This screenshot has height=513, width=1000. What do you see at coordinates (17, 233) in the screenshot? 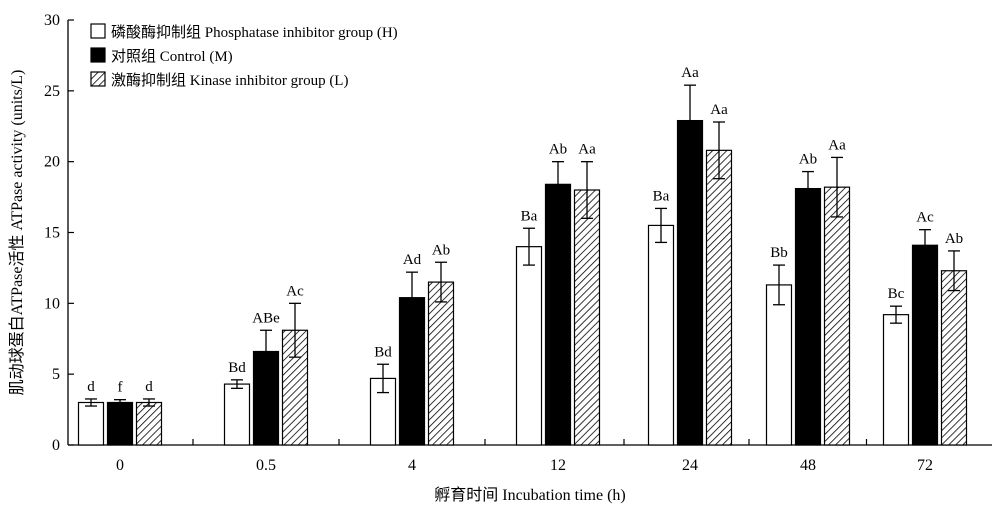
I see `y-axis-title: 肌动球蛋白ATPase活性 ATPase activity (units/L)` at bounding box center [17, 233].